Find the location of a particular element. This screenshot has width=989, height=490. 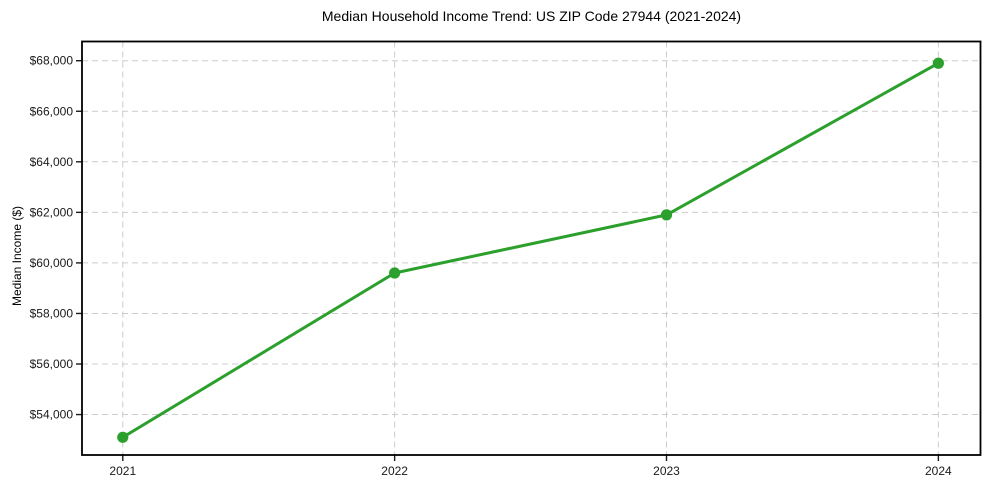

y-tick-label: $60,000 is located at coordinates (52, 263).